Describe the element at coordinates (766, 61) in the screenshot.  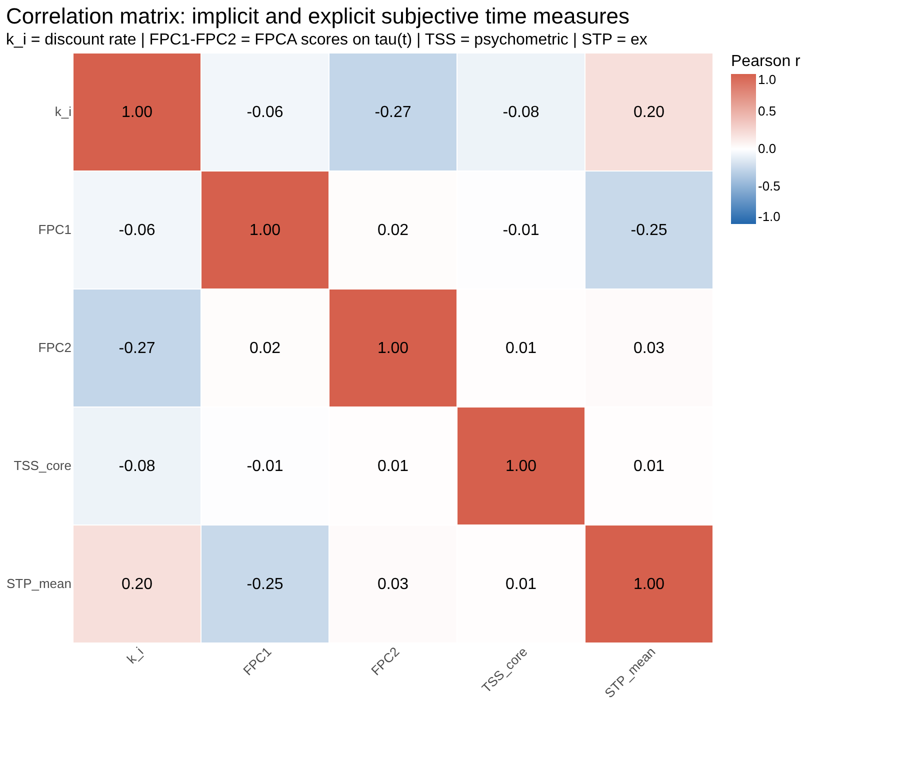
I see `legend-title: Pearson r` at that location.